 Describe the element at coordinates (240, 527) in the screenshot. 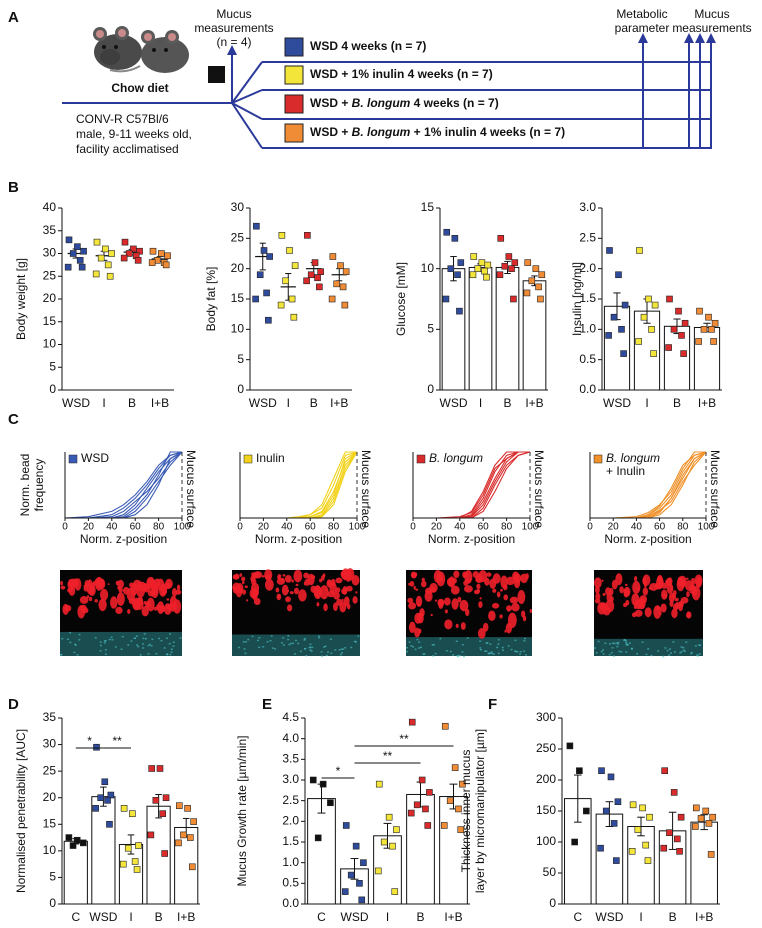

I see `x-tick-label: 0` at that location.